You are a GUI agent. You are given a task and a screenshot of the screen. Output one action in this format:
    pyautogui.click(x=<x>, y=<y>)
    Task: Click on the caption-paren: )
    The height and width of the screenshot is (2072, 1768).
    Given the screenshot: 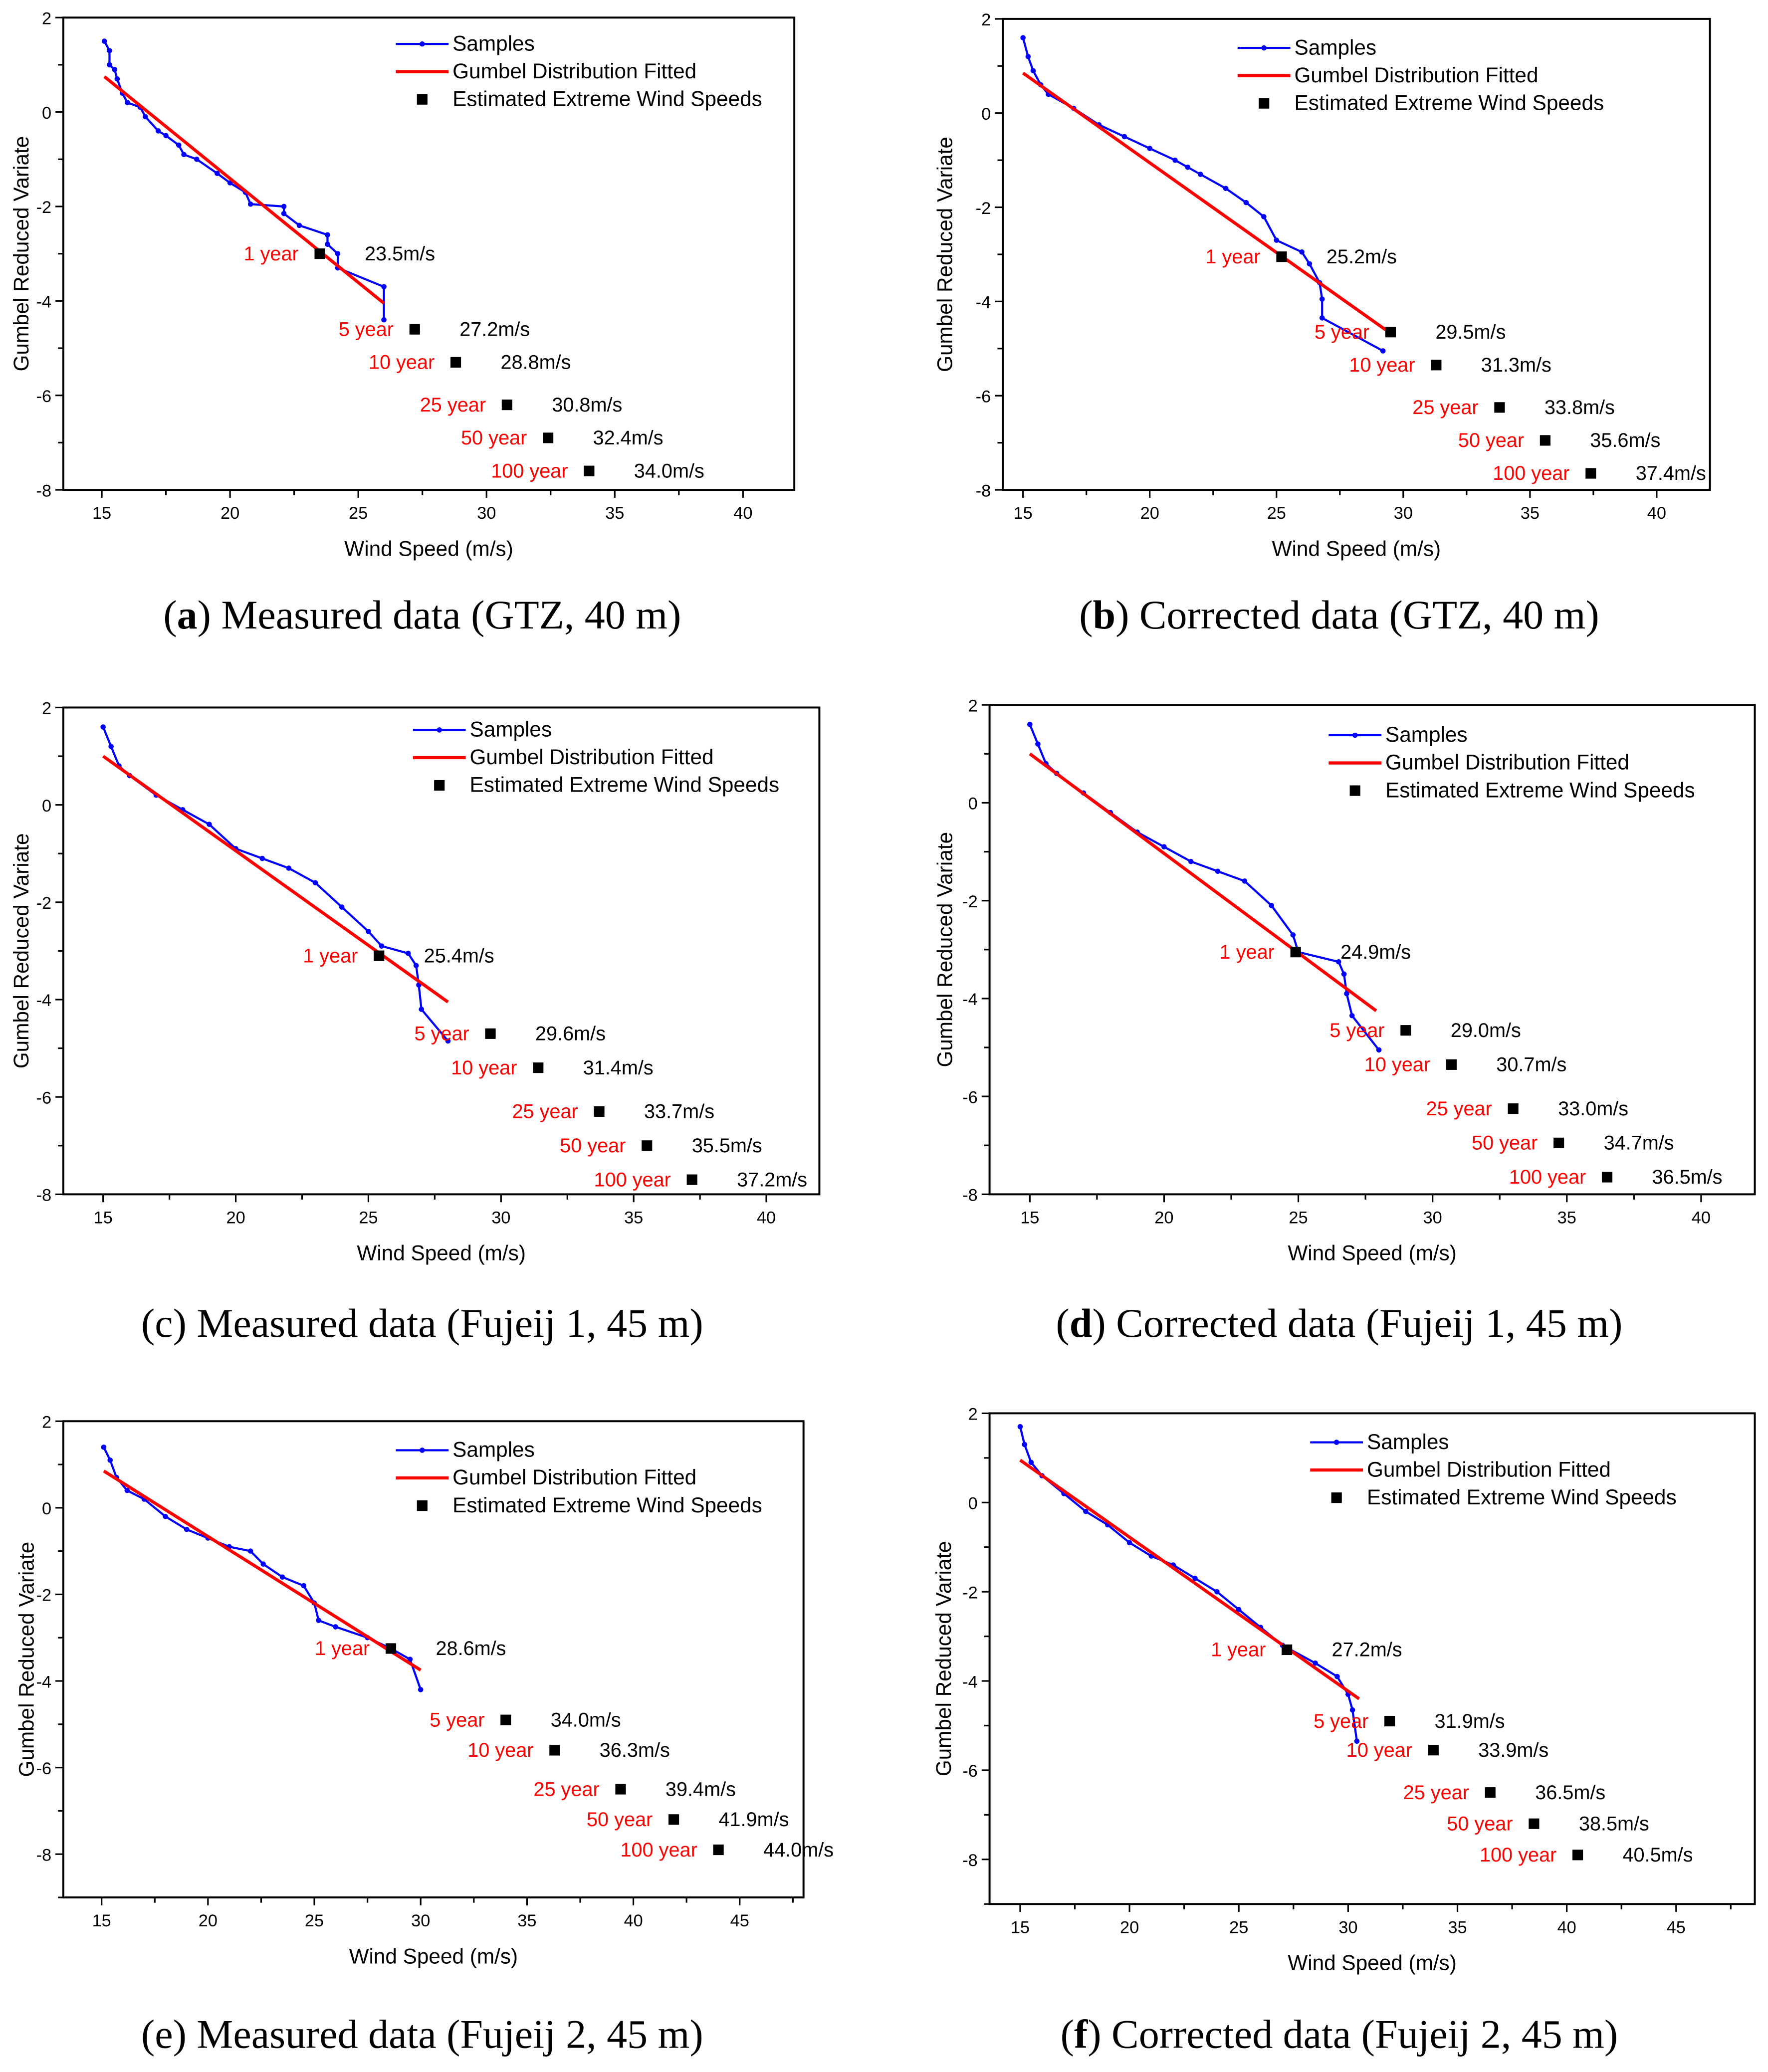 What is the action you would take?
    pyautogui.click(x=1095, y=2034)
    